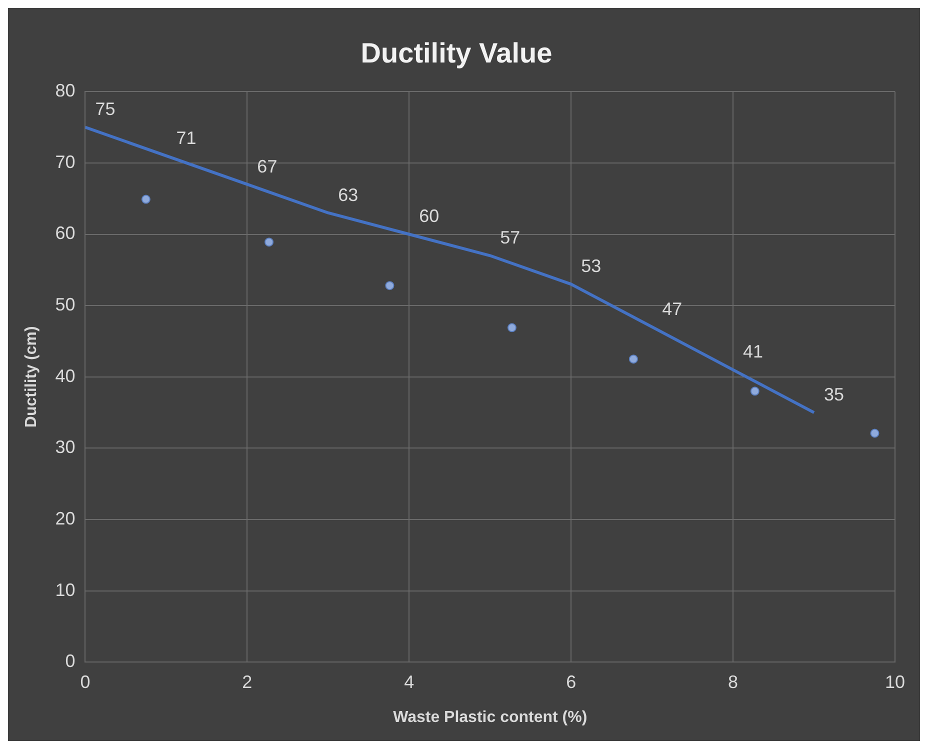 This screenshot has height=749, width=928. What do you see at coordinates (591, 266) in the screenshot?
I see `data-label: 53` at bounding box center [591, 266].